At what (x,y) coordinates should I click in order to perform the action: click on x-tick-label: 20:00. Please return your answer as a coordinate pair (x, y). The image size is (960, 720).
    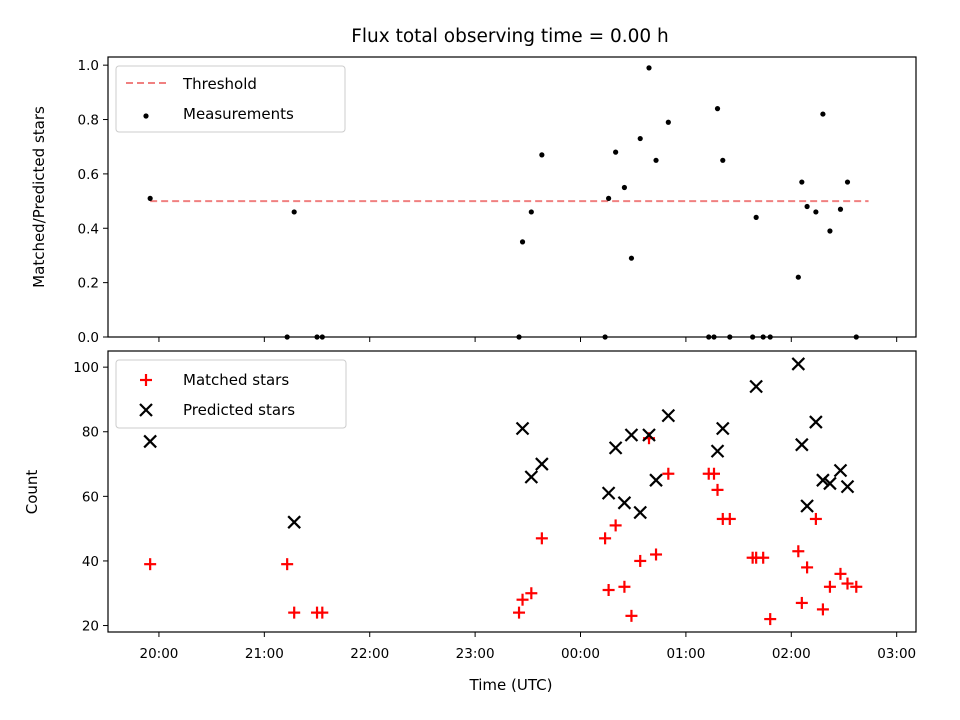
    Looking at the image, I should click on (158, 654).